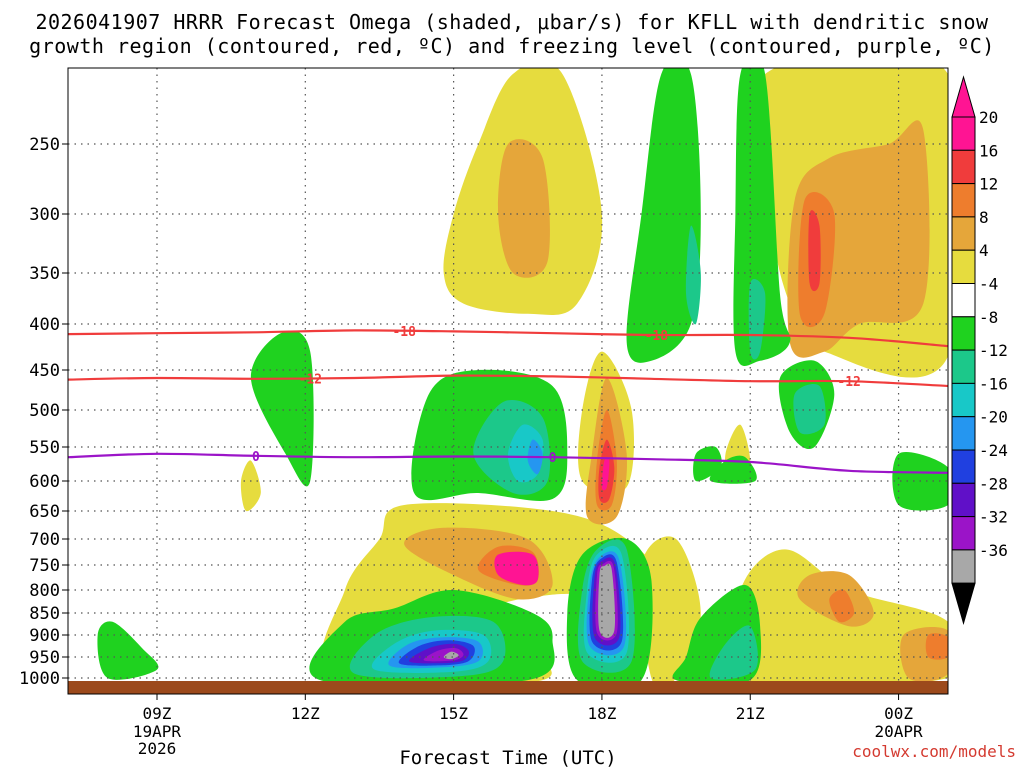 The height and width of the screenshot is (768, 1024). What do you see at coordinates (157, 731) in the screenshot?
I see `x-tick-date-19APR: 19APR` at bounding box center [157, 731].